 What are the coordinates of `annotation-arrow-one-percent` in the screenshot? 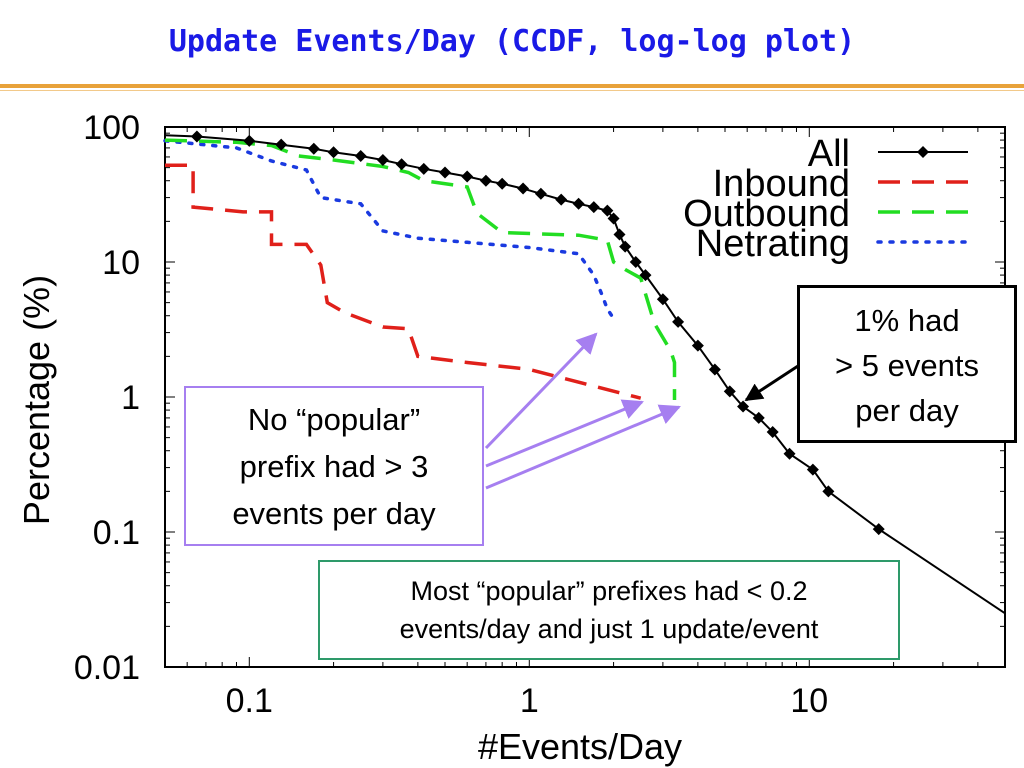 It's located at (771, 383).